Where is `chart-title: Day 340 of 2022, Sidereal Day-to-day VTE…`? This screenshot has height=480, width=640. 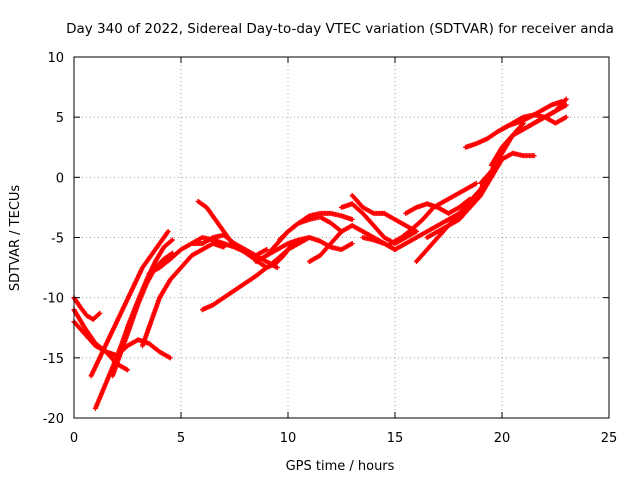
chart-title: Day 340 of 2022, Sidereal Day-to-day VTE… is located at coordinates (340, 29).